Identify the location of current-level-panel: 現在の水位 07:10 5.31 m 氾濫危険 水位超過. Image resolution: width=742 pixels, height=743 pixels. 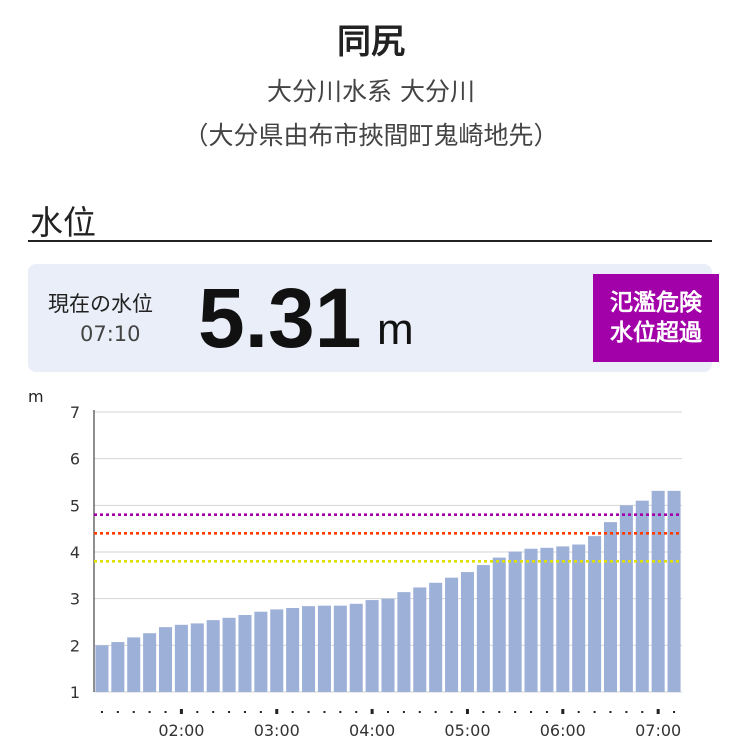
(373, 318).